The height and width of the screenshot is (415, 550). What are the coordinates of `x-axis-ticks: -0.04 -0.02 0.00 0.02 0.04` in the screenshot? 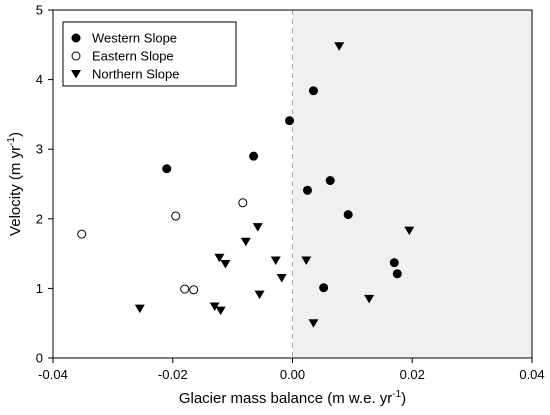 It's located at (291, 370).